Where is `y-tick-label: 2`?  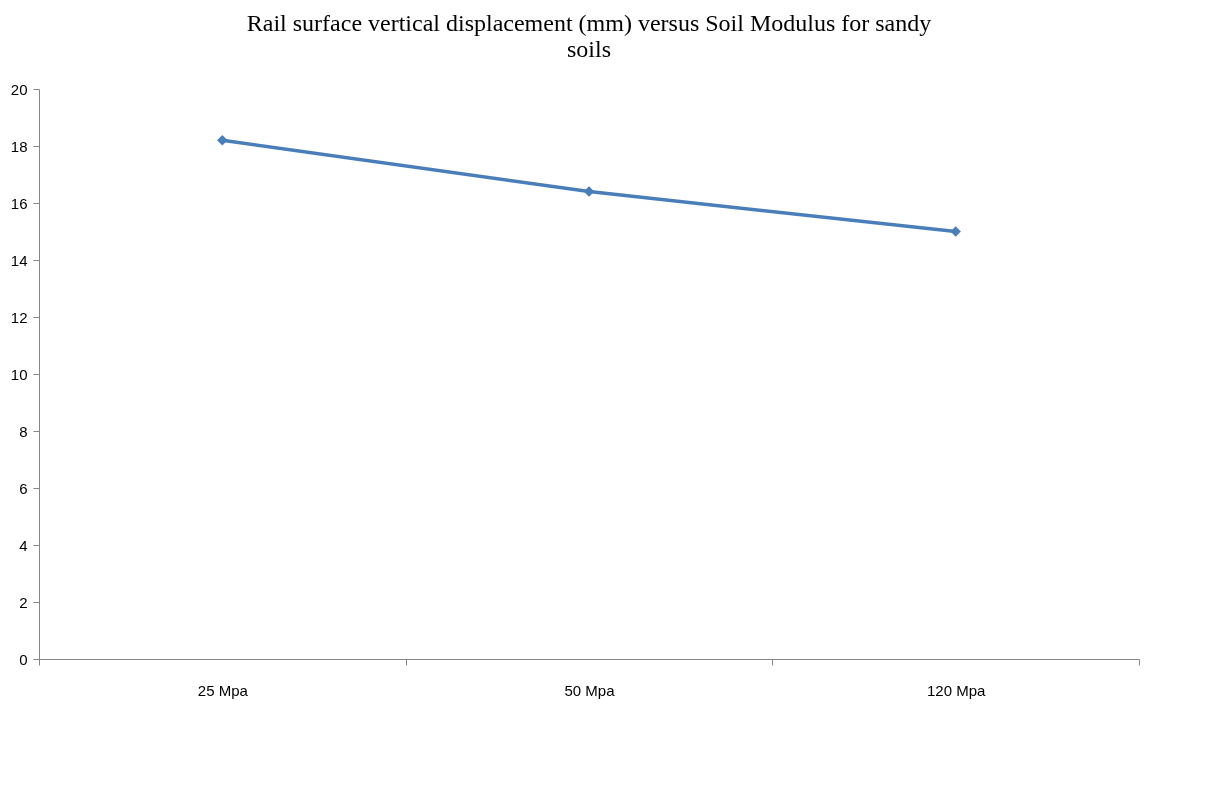
y-tick-label: 2 is located at coordinates (23, 602).